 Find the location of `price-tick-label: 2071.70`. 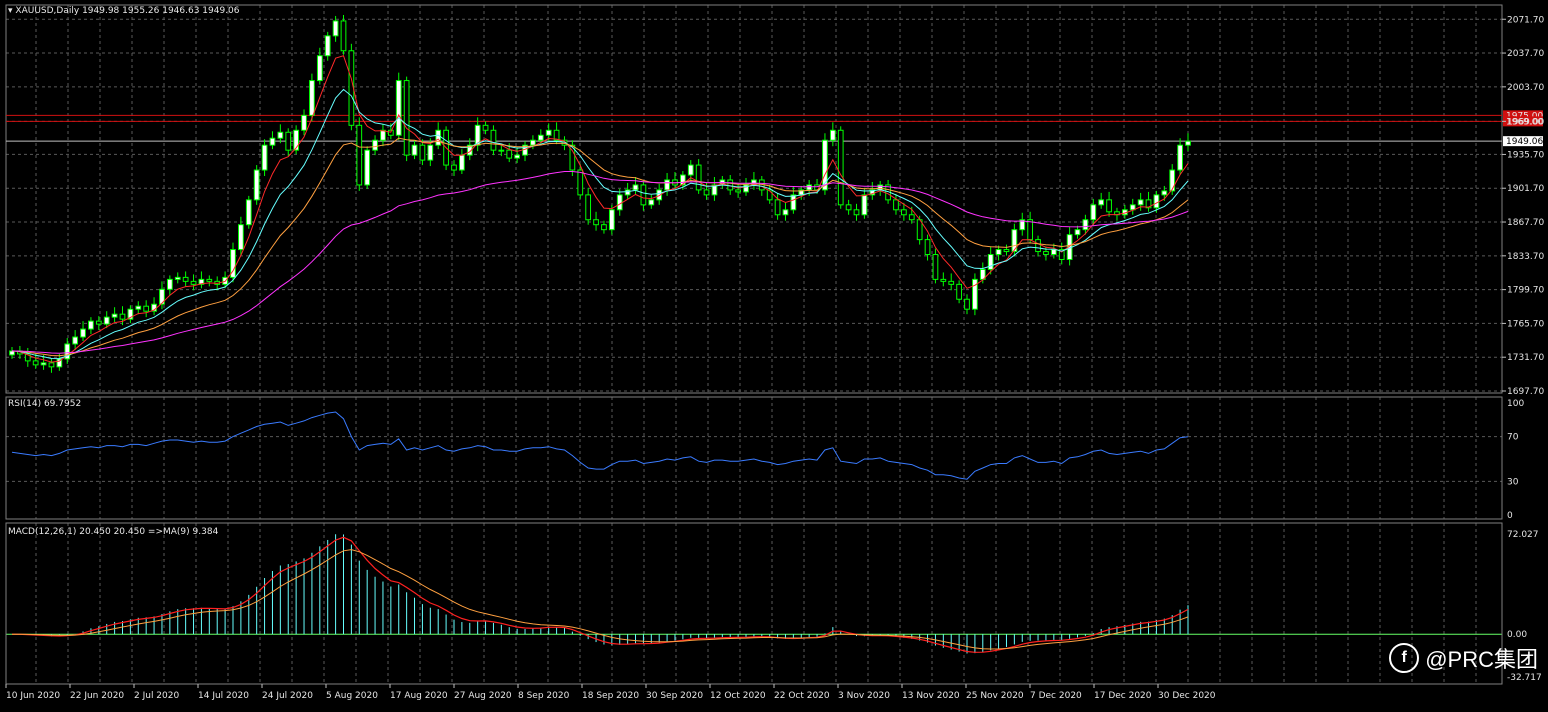

price-tick-label: 2071.70 is located at coordinates (1525, 20).